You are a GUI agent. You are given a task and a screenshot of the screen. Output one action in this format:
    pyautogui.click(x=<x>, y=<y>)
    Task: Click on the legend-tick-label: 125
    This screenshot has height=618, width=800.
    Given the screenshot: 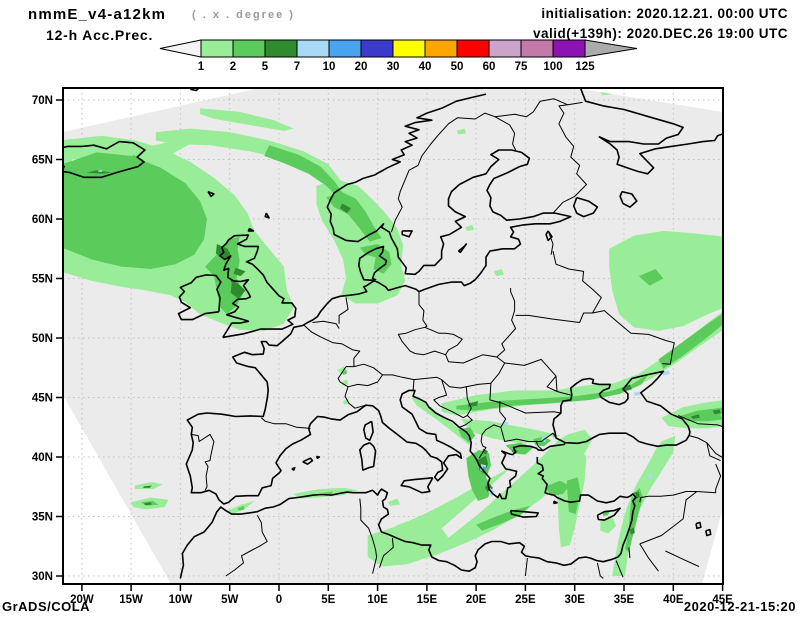 What is the action you would take?
    pyautogui.click(x=585, y=67)
    